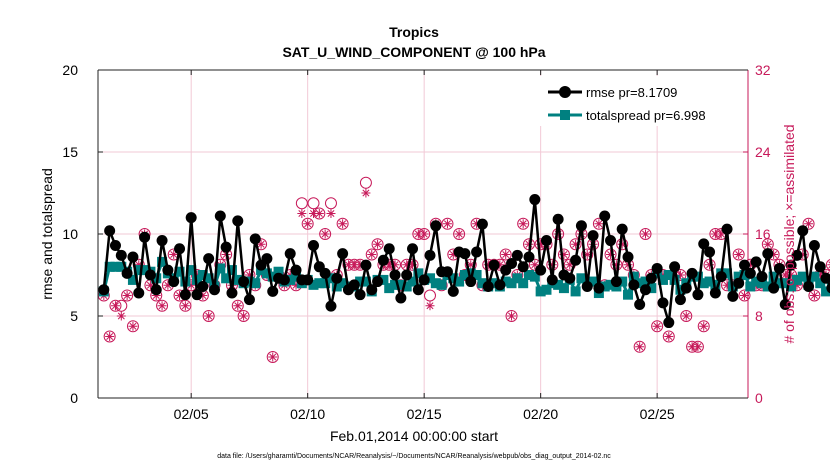  What do you see at coordinates (757, 234) in the screenshot?
I see `right-axis: 0 8 16 24 32` at bounding box center [757, 234].